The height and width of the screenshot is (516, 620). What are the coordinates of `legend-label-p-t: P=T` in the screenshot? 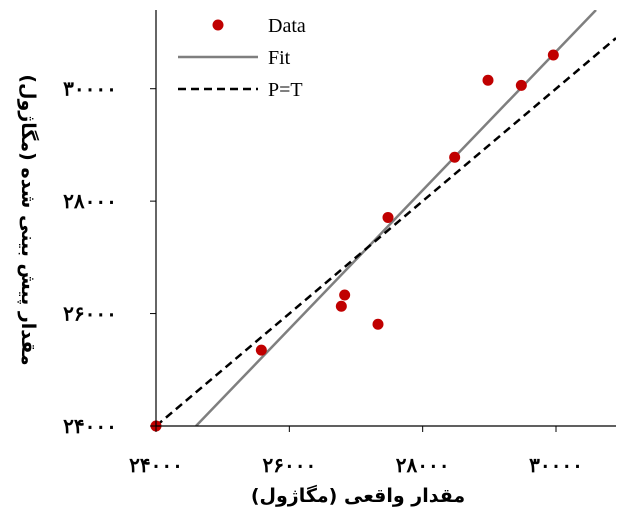 It's located at (285, 90).